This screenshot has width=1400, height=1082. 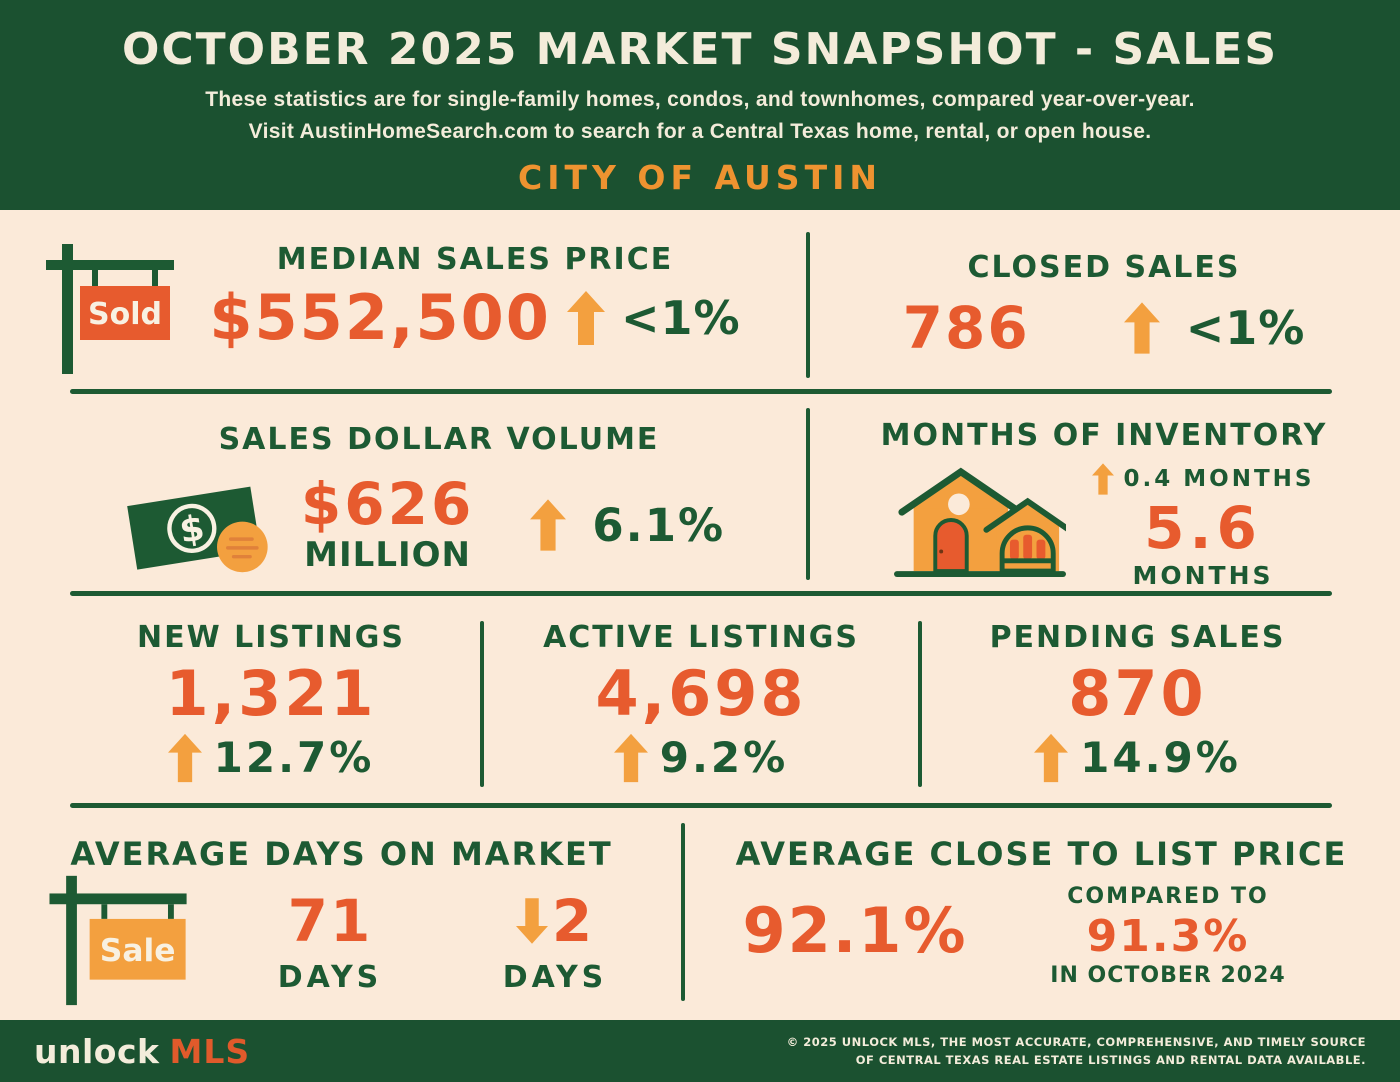 I want to click on stat-closed-sales: CLOSED SALES 786 <1%, so click(x=1104, y=303).